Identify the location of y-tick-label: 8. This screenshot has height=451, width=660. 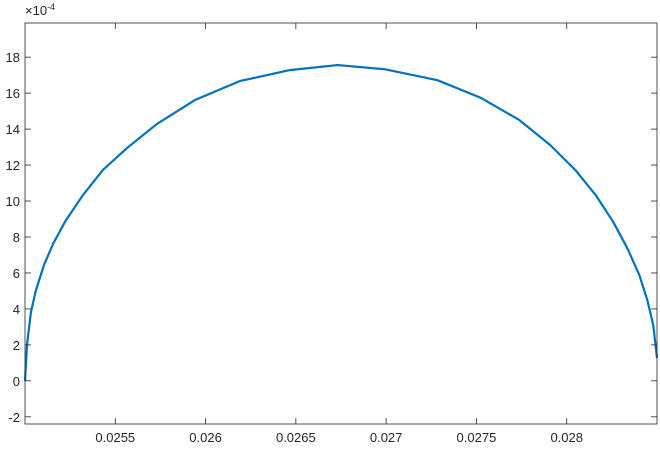
(16, 237).